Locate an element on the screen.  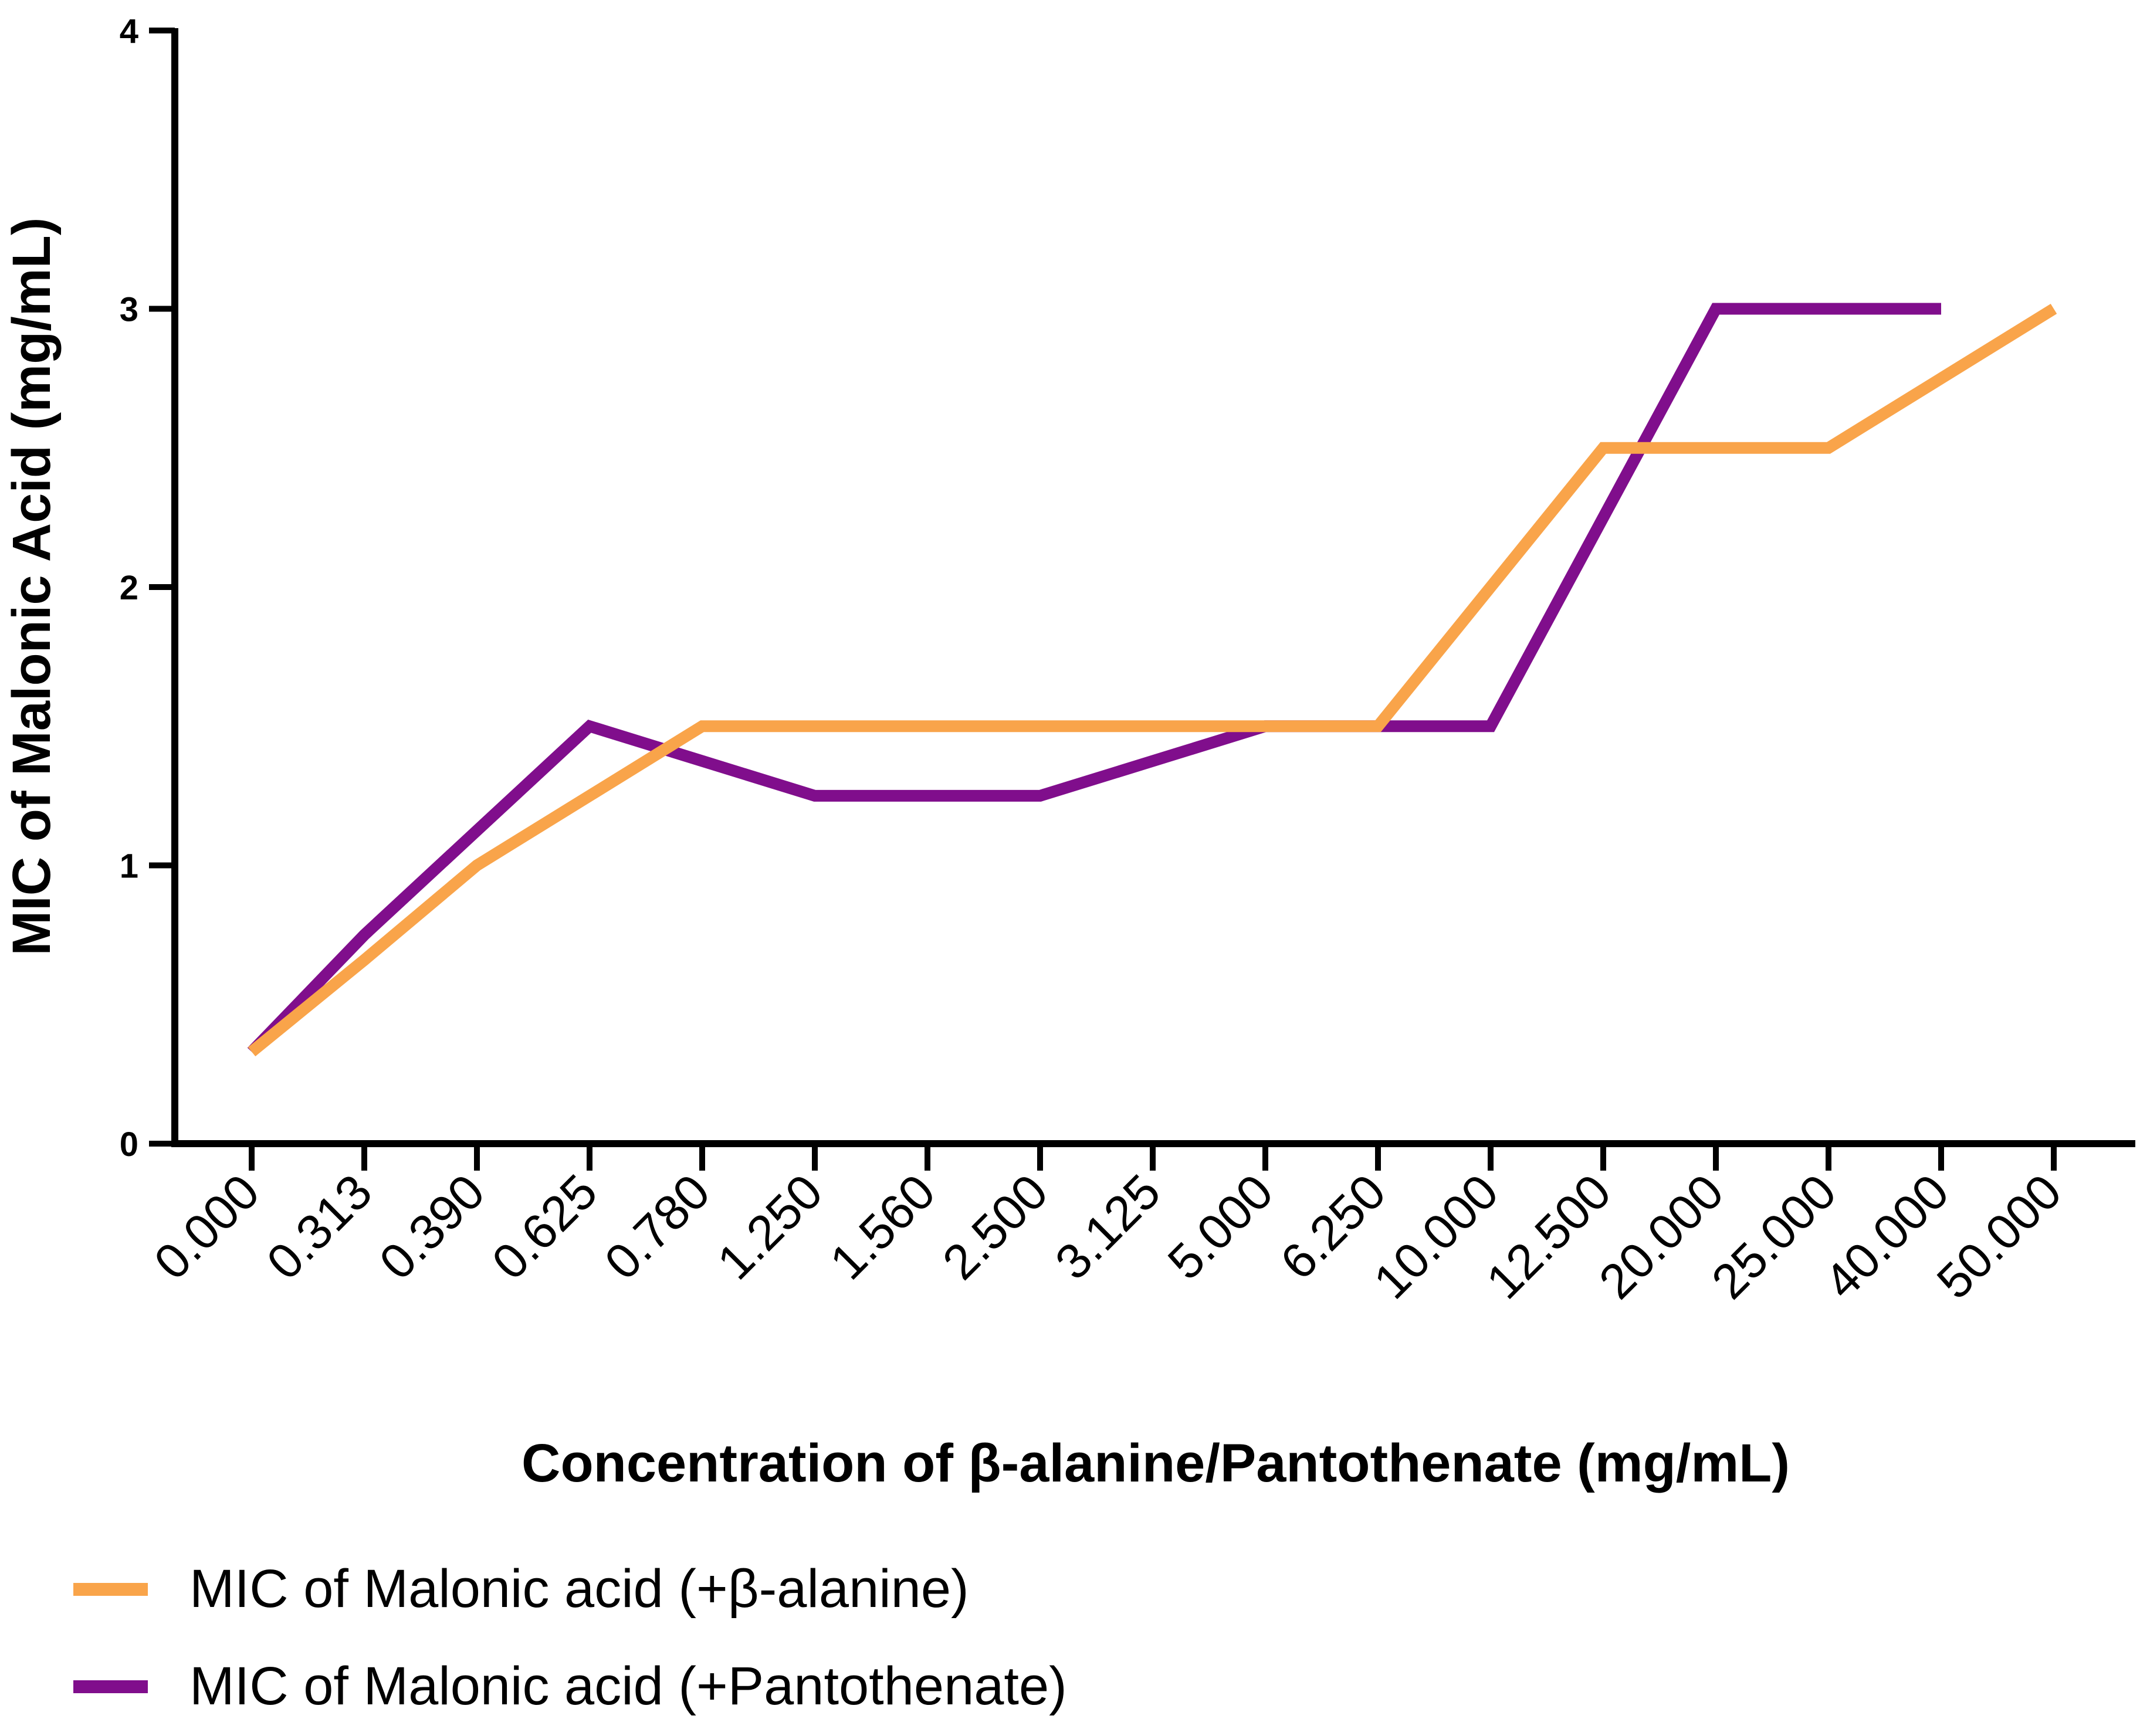
x-tick-label: 10.000 is located at coordinates (1436, 1236).